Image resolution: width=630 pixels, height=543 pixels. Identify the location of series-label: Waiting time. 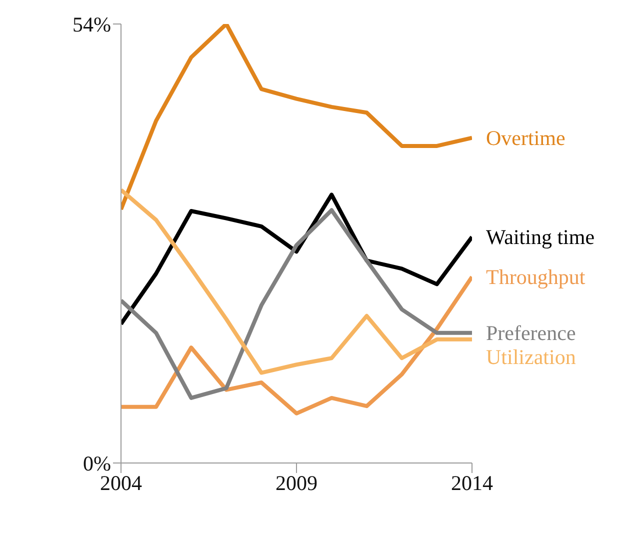
(540, 236).